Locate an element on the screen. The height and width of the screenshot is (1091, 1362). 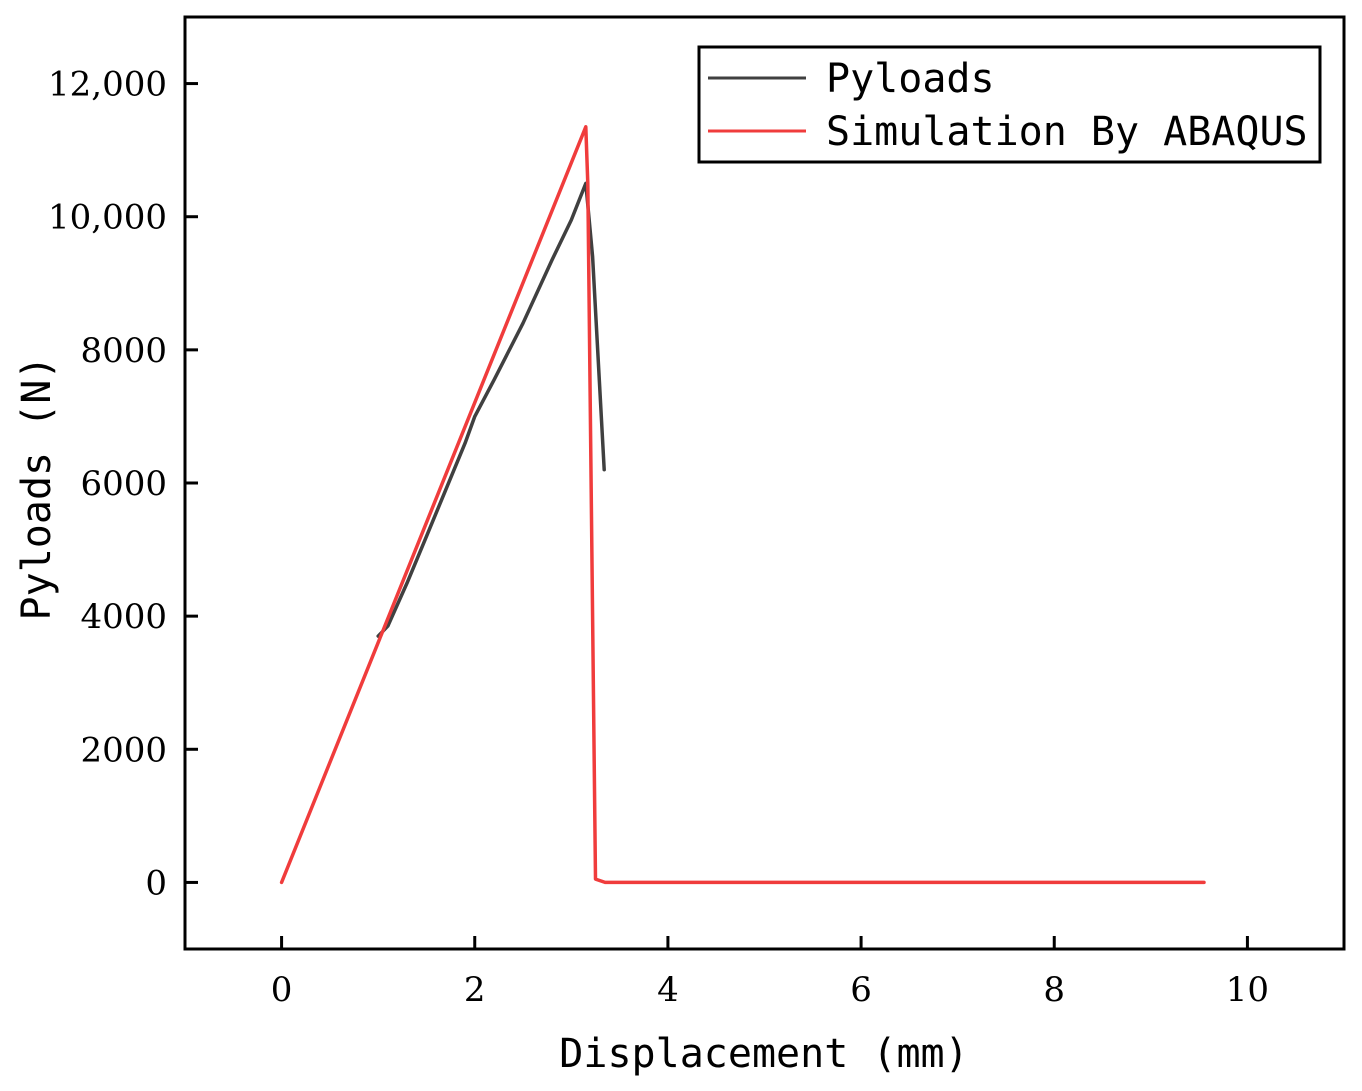
y-axis: 0 2000 4000 6000 8000 10,000 12,000 is located at coordinates (123, 484).